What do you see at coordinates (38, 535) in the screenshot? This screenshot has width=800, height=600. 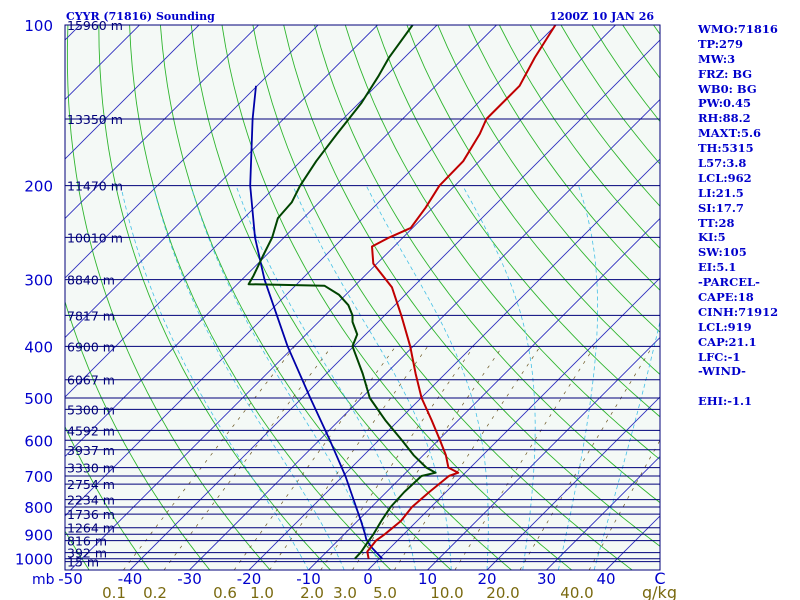 I see `pressure-tick-label: 900` at bounding box center [38, 535].